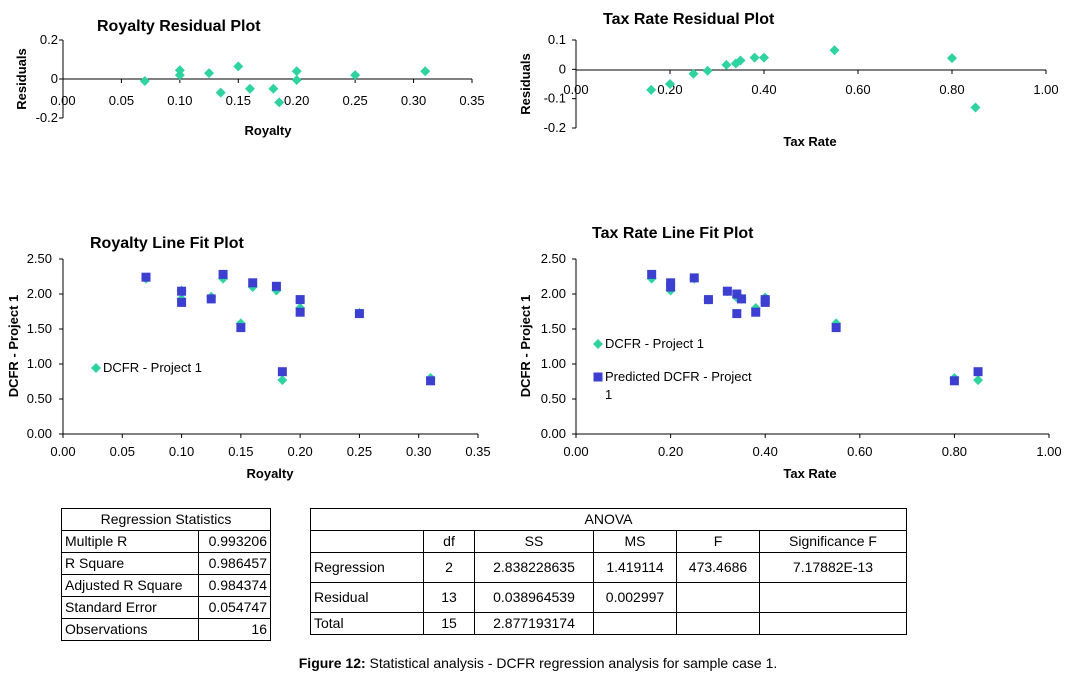 Image resolution: width=1076 pixels, height=678 pixels. What do you see at coordinates (534, 541) in the screenshot?
I see `anova-header: SS` at bounding box center [534, 541].